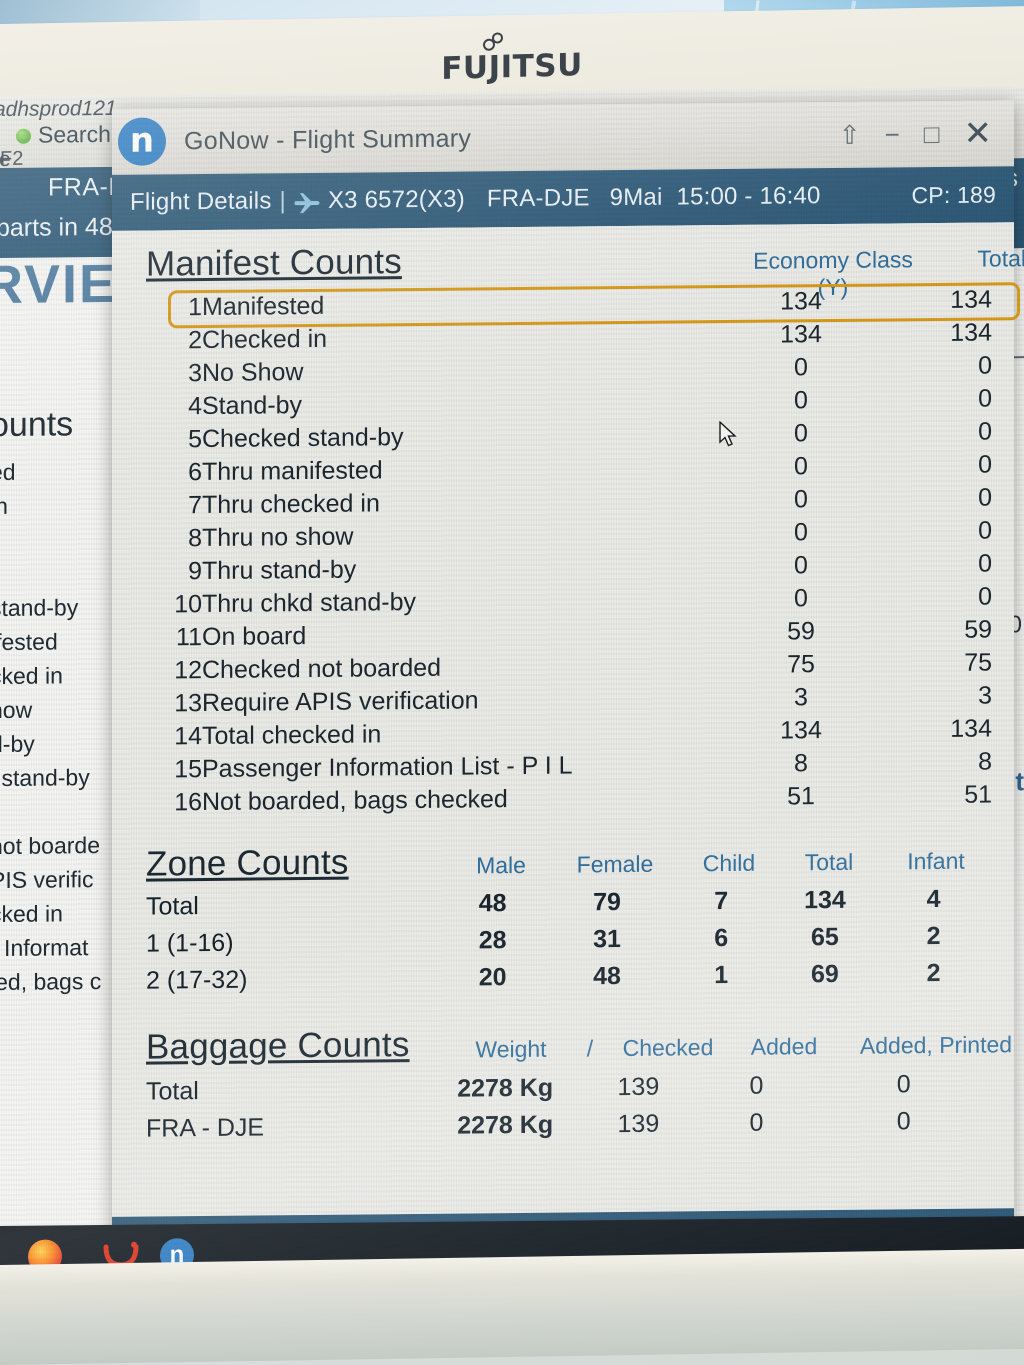 The height and width of the screenshot is (1365, 1024). Describe the element at coordinates (721, 901) in the screenshot. I see `zone-row-child: 7` at that location.